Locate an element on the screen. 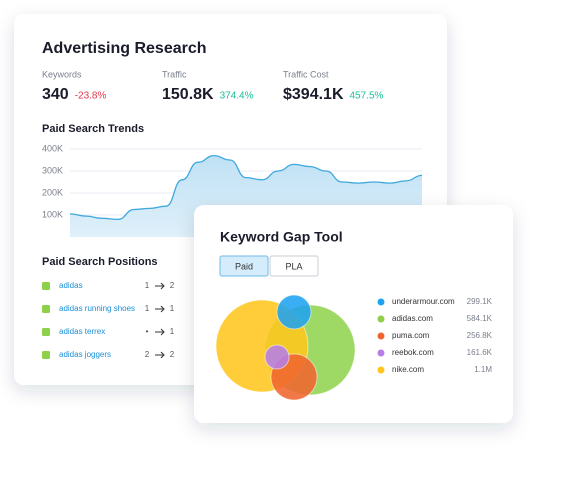  card-title: Advertising Research is located at coordinates (124, 48).